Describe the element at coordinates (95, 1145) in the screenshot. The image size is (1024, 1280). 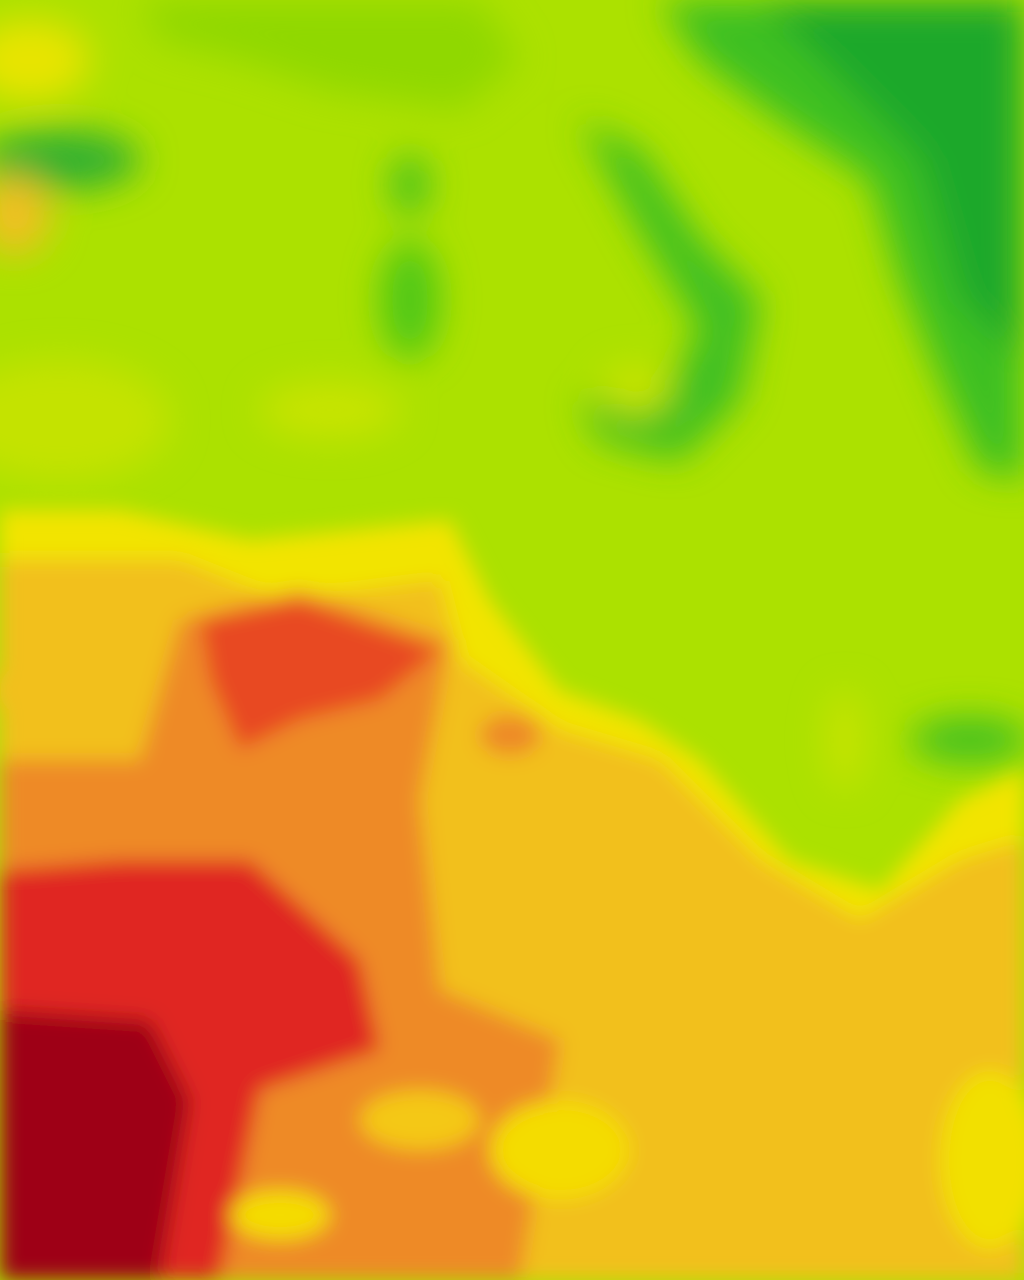
I see `dark-red-zone` at that location.